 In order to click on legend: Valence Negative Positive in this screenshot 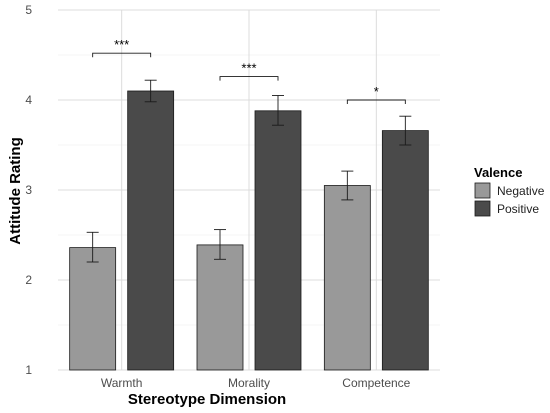, I will do `click(509, 191)`.